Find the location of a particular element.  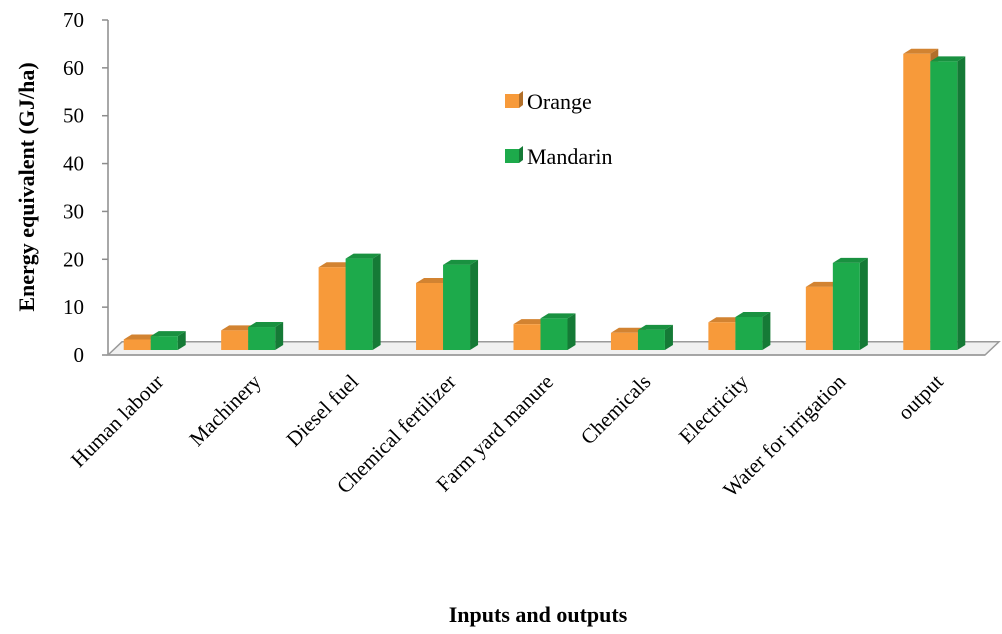

y-axis-title: Energy equivalent (GJ/ha) is located at coordinates (26, 186).